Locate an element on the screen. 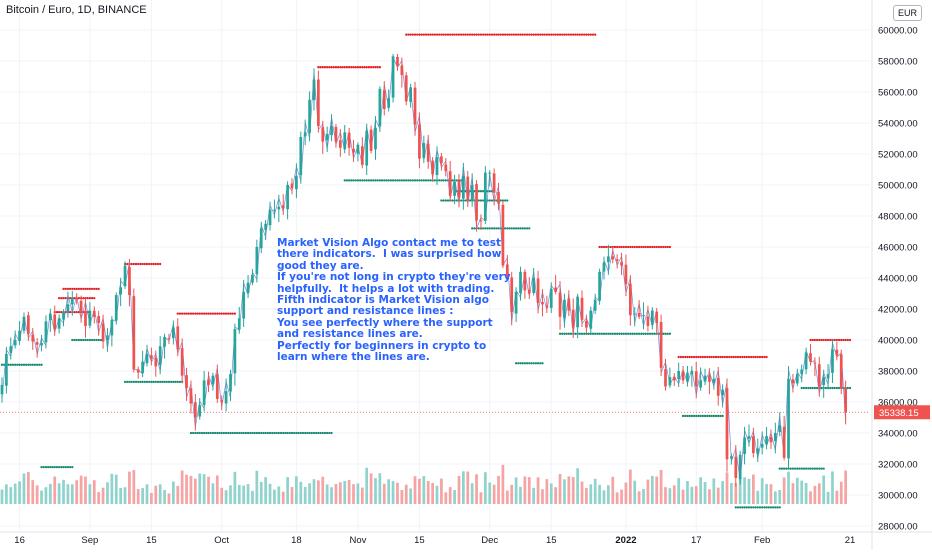 The image size is (932, 555). currency-badge: EUR is located at coordinates (907, 13).